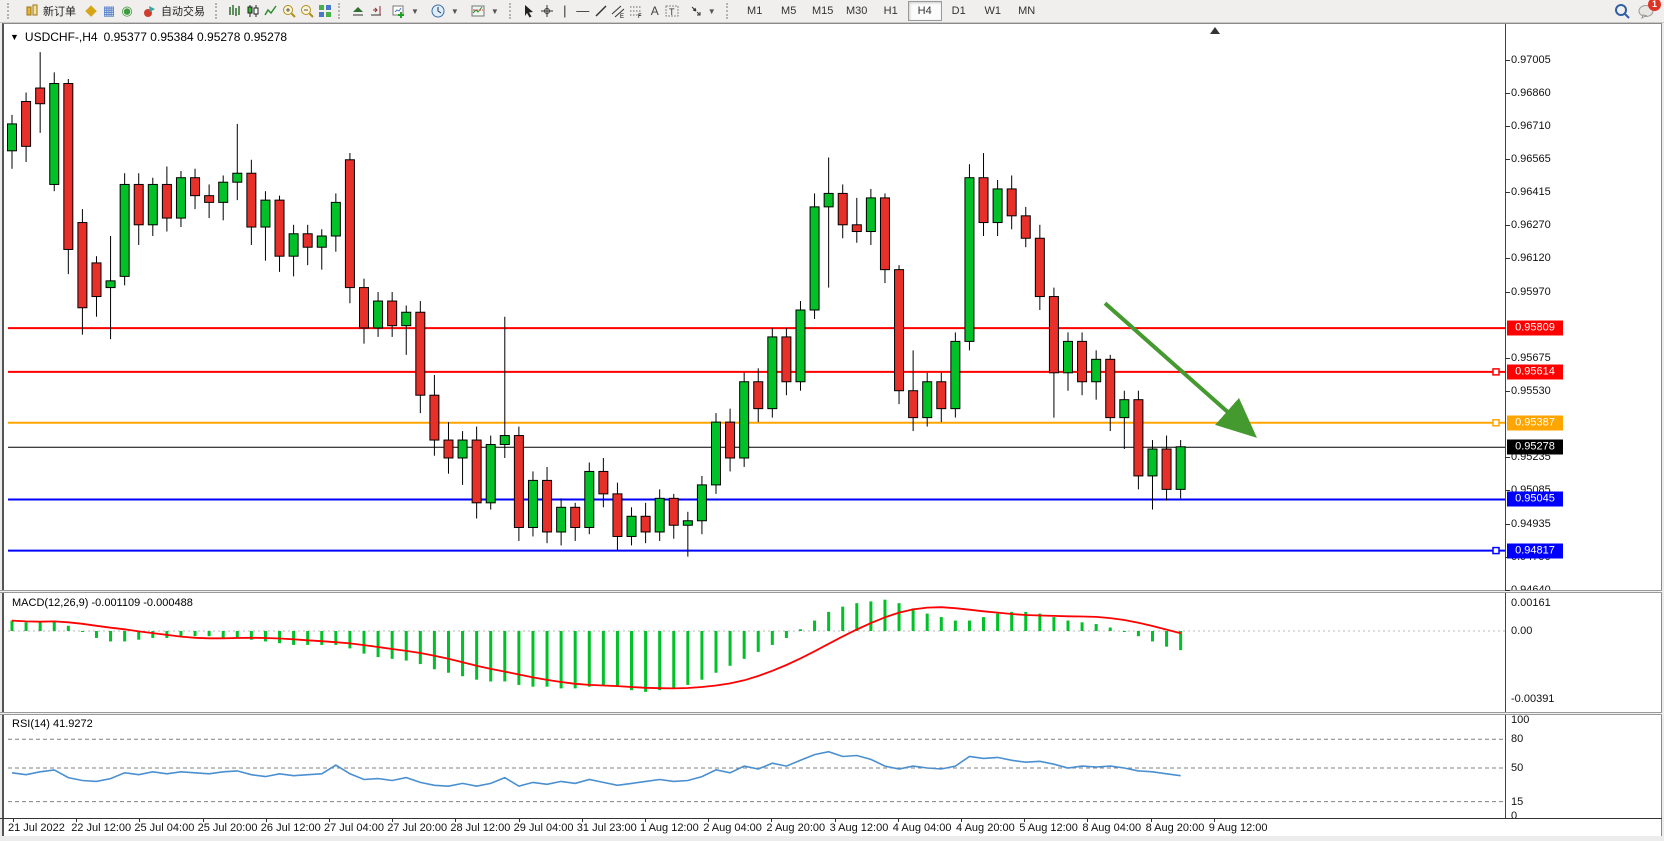  Describe the element at coordinates (109, 10) in the screenshot. I see `data-window-icon: ▦` at that location.